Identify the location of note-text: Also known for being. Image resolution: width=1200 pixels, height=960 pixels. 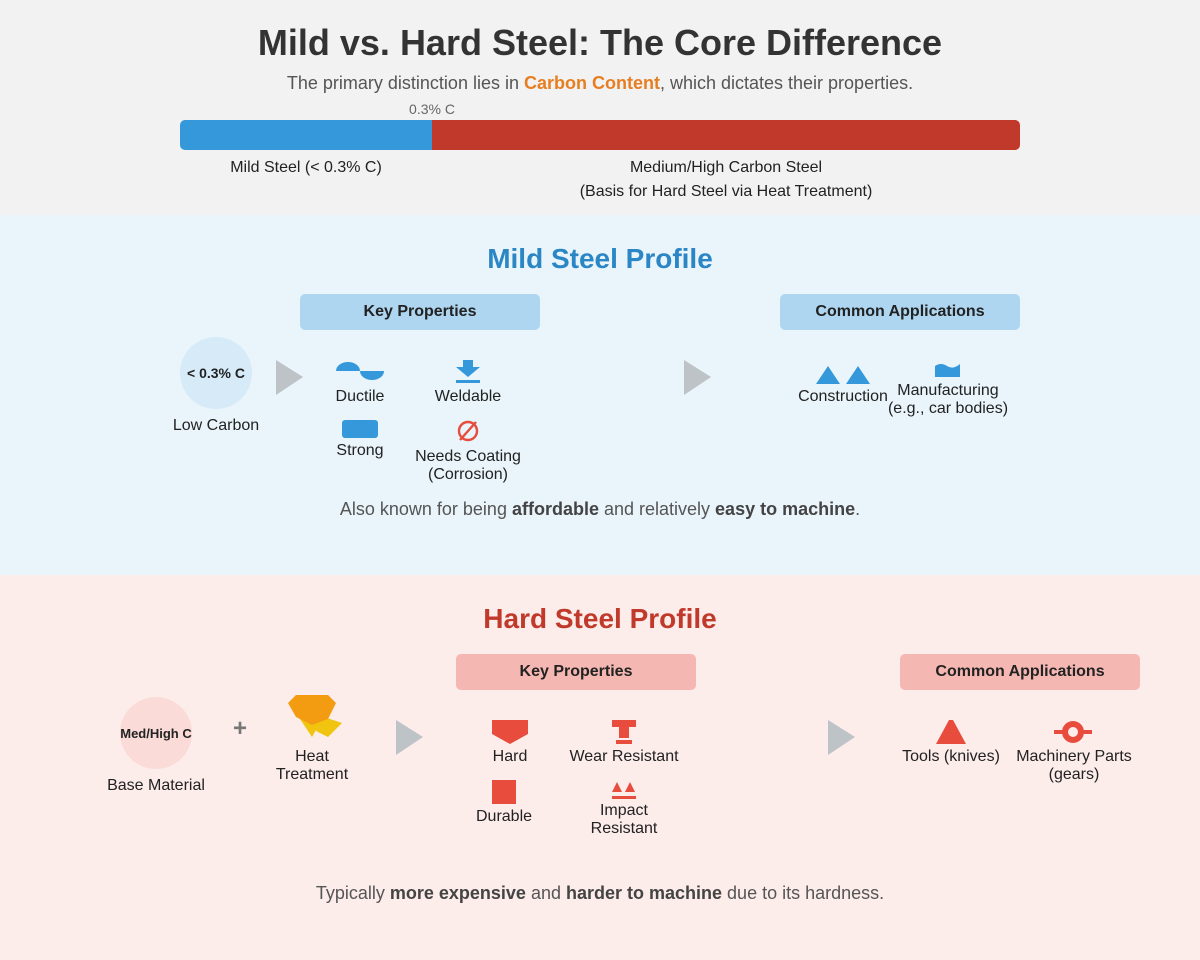
(425, 509).